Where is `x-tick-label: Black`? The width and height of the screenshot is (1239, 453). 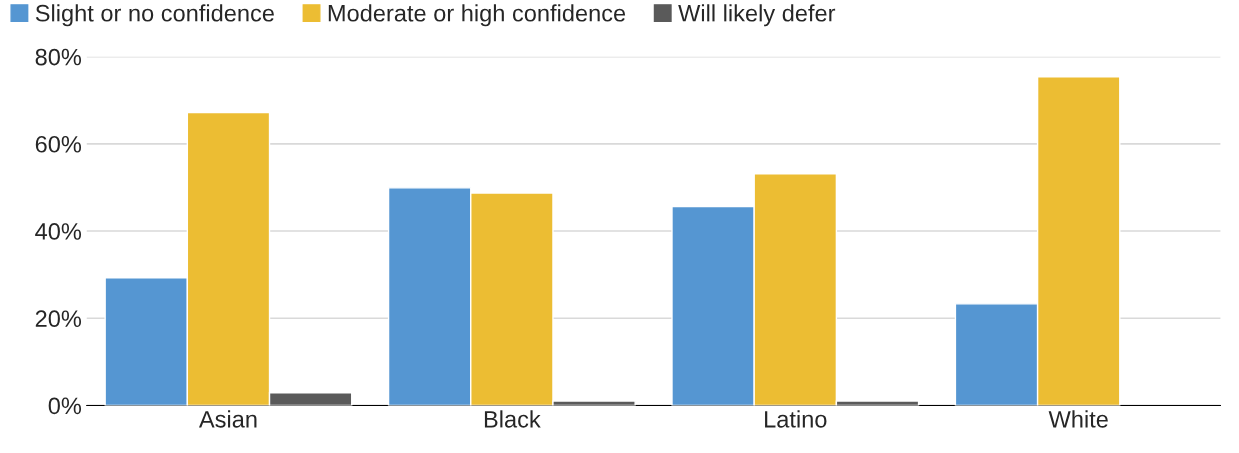 x-tick-label: Black is located at coordinates (512, 419).